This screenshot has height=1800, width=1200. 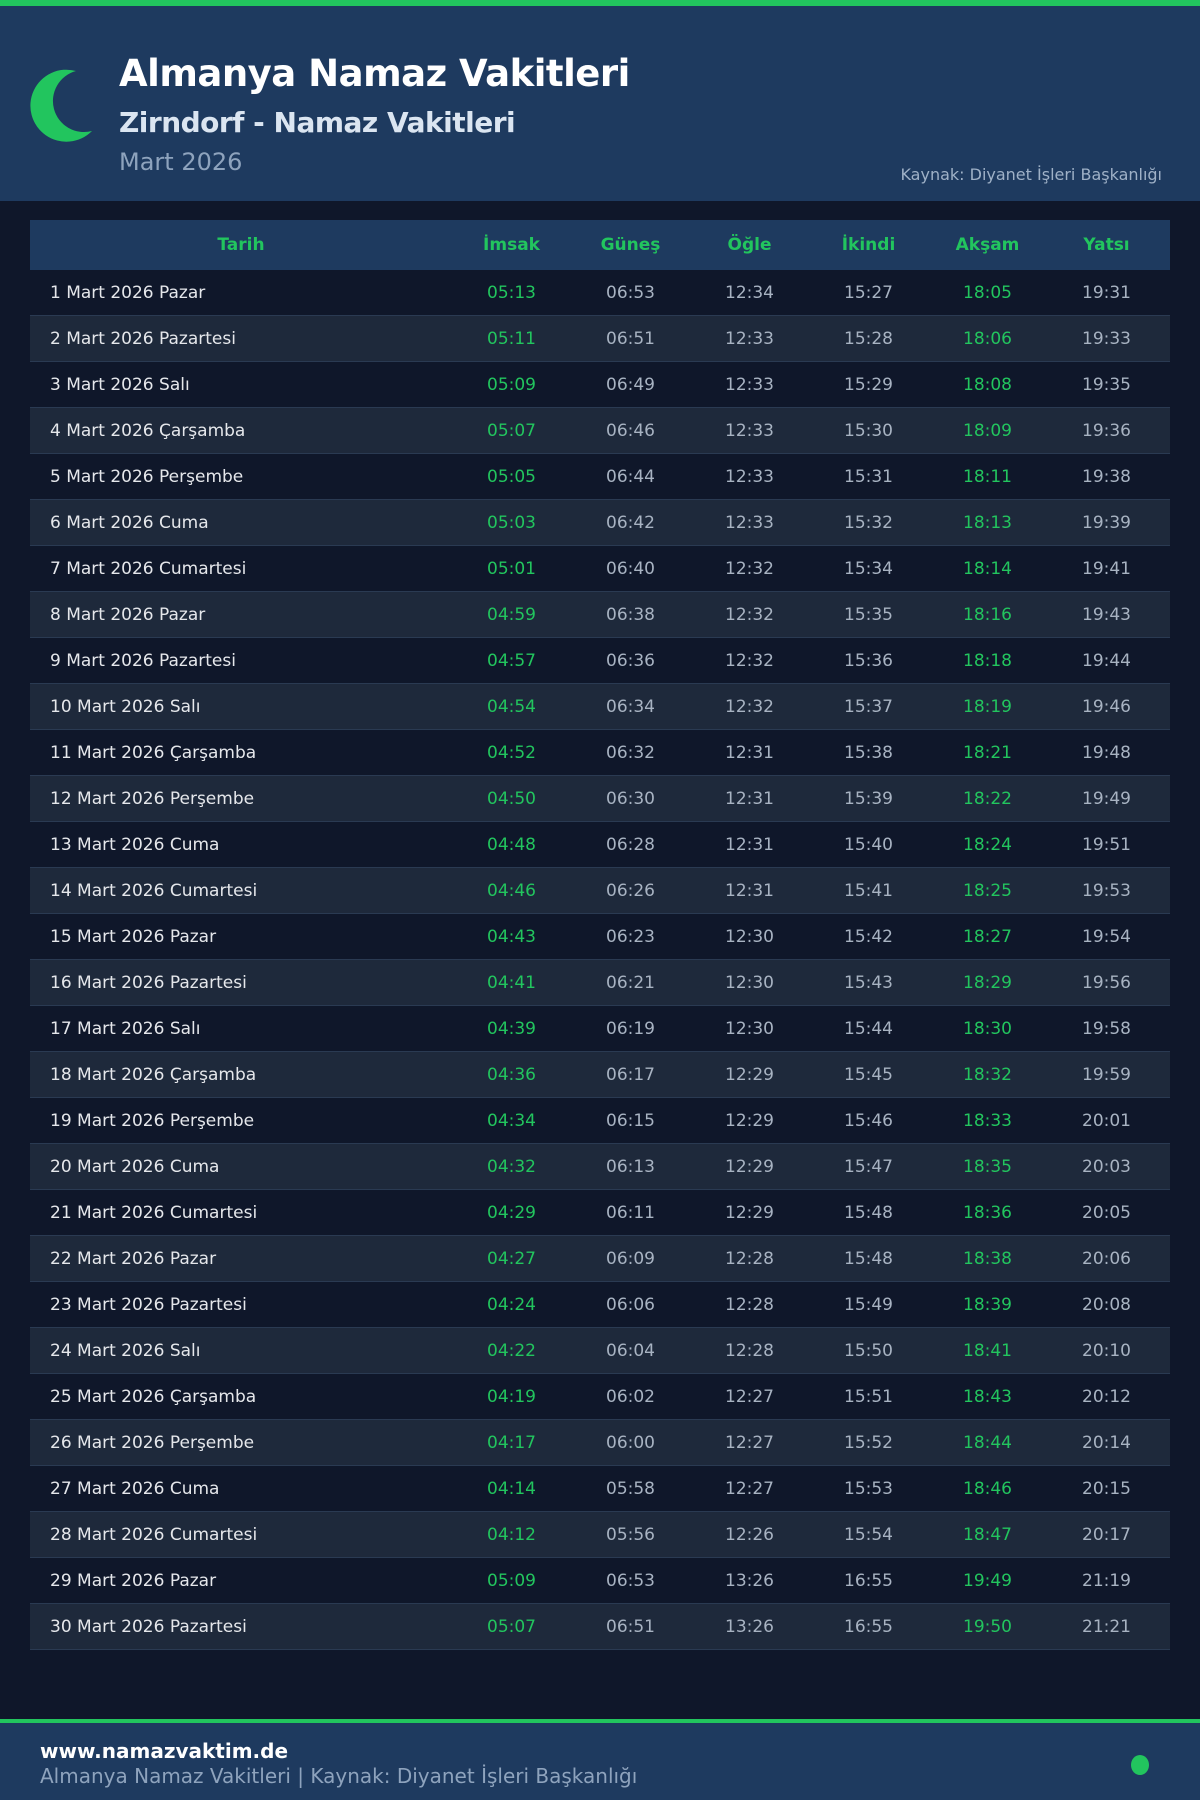 What do you see at coordinates (511, 798) in the screenshot?
I see `cell-imsak: 04:50` at bounding box center [511, 798].